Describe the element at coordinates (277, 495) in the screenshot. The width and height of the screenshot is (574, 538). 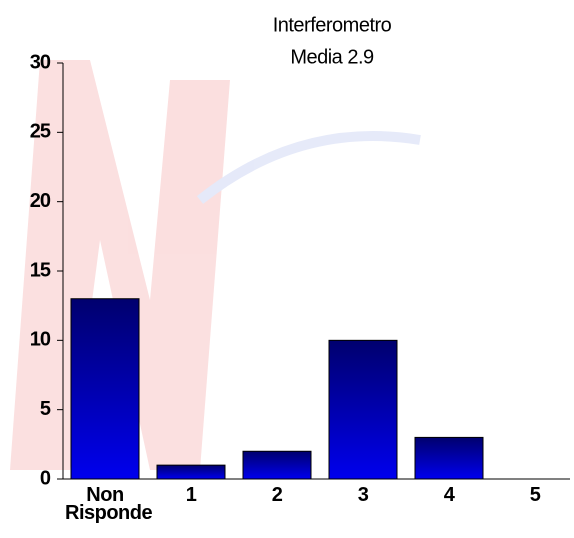
I see `x-tick-label: 2` at that location.